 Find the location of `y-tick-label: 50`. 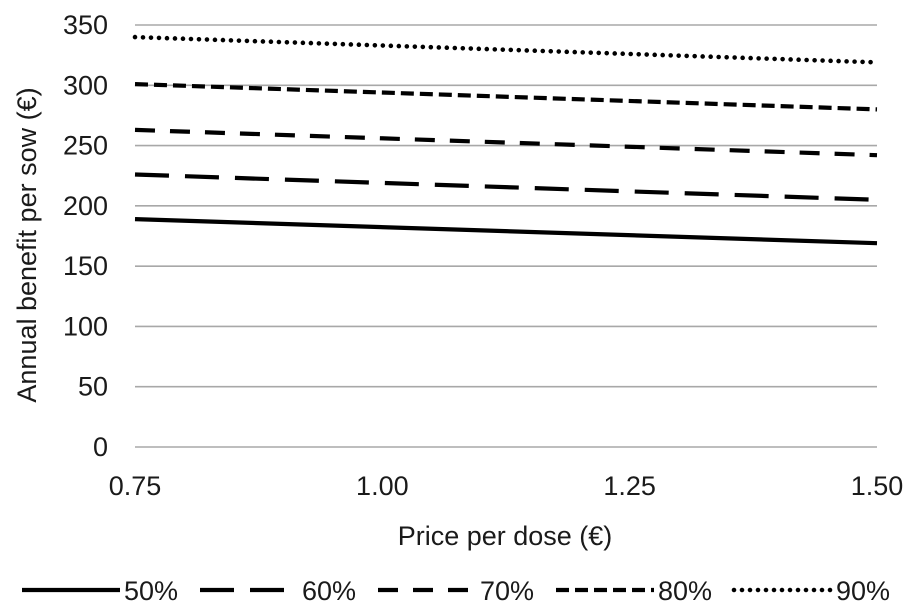

y-tick-label: 50 is located at coordinates (93, 387).